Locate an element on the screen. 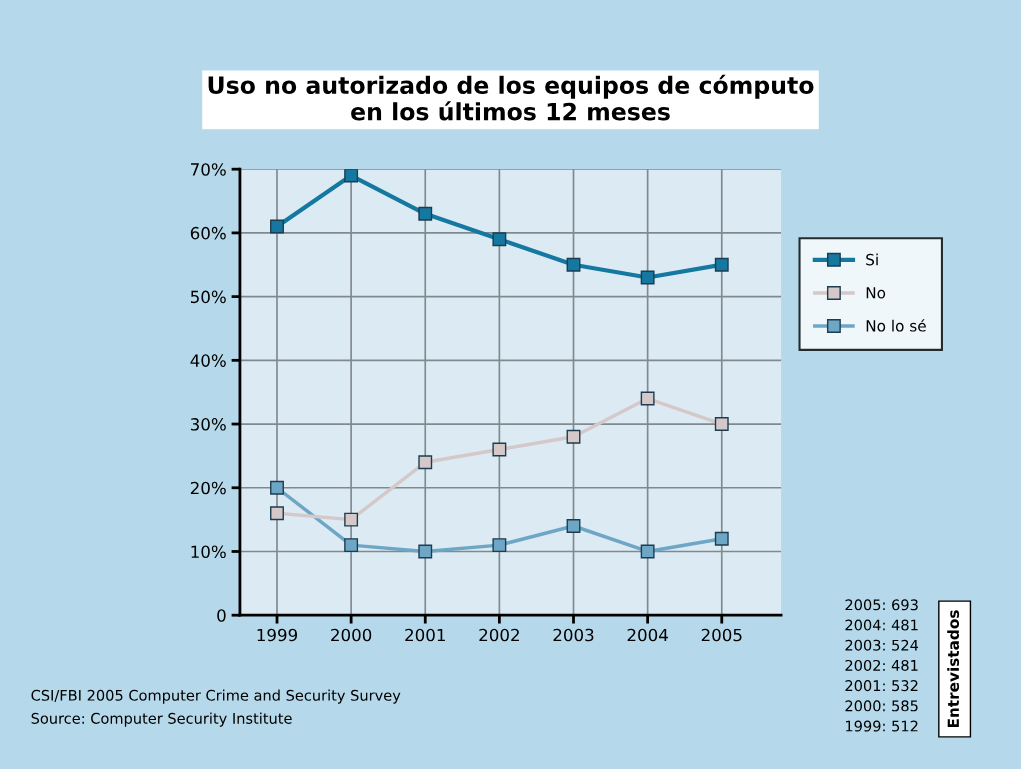  legend-label: No is located at coordinates (876, 293).